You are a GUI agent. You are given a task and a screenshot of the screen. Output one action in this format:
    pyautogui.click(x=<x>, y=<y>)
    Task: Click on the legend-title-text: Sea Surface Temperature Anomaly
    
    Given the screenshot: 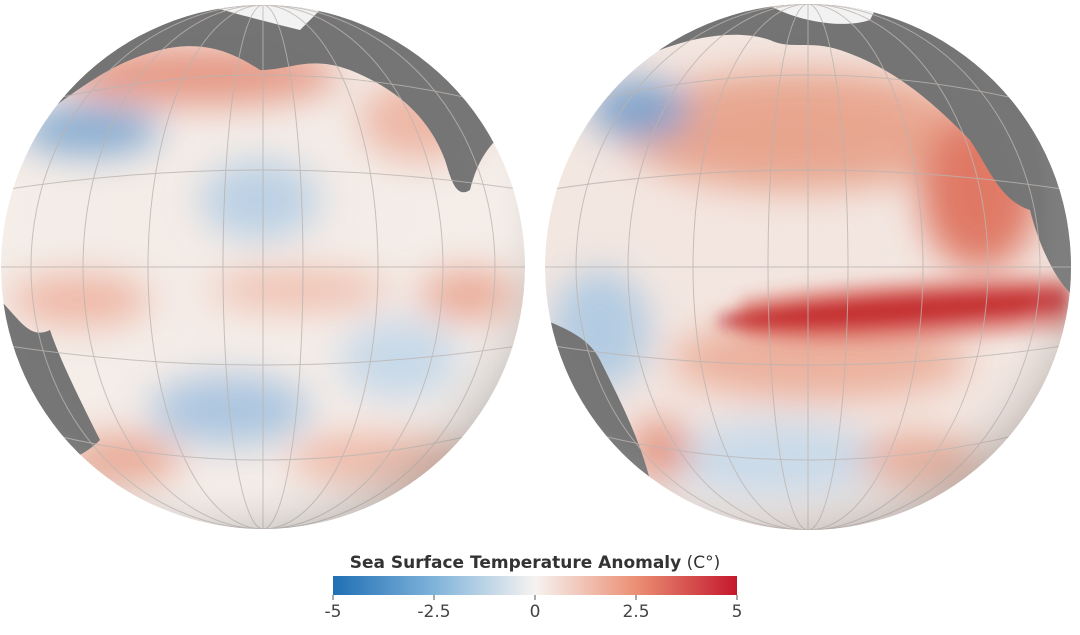 What is the action you would take?
    pyautogui.click(x=516, y=563)
    